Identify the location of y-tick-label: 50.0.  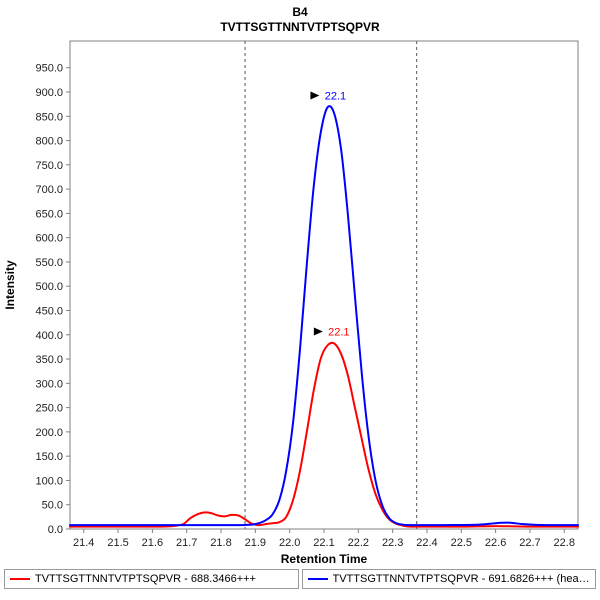
(52, 506).